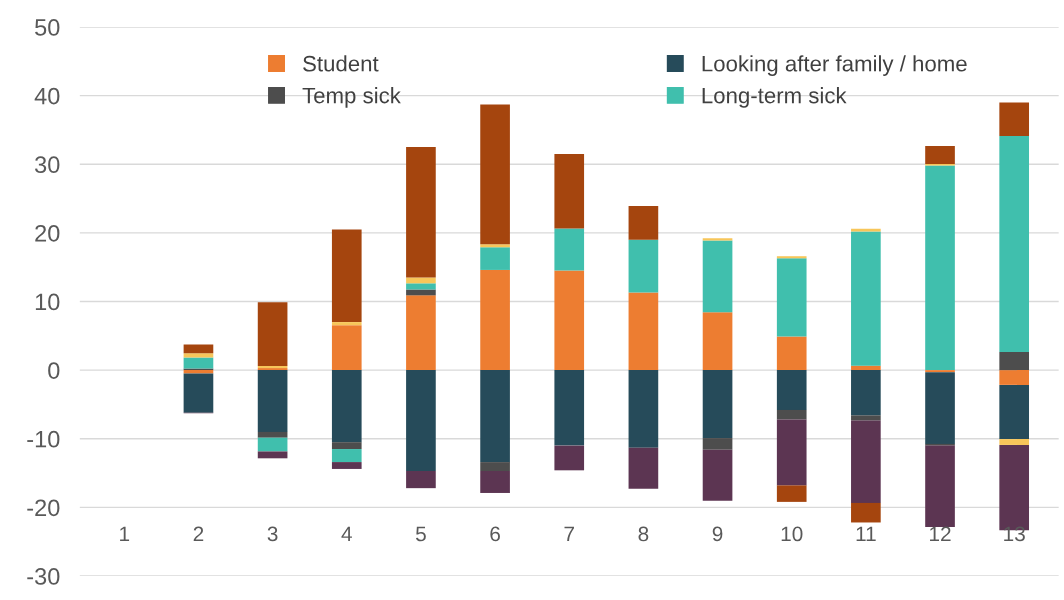 This screenshot has width=1064, height=600. Describe the element at coordinates (940, 534) in the screenshot. I see `x-tick-label: 12` at that location.